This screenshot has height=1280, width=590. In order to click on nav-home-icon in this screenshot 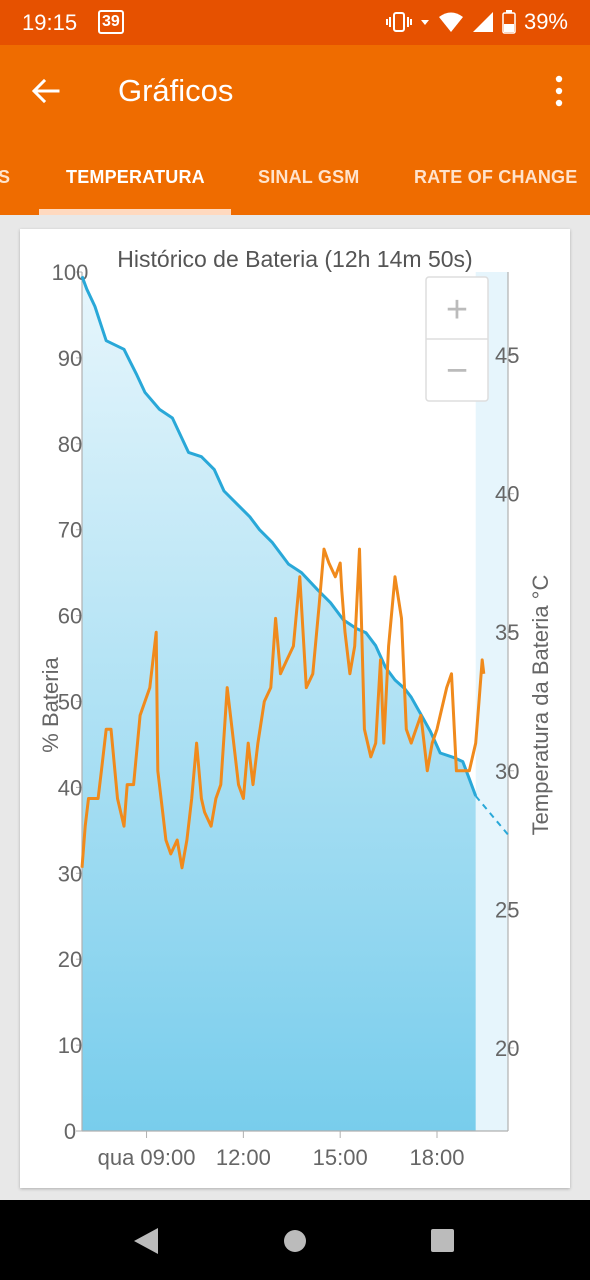, I will do `click(295, 1241)`.